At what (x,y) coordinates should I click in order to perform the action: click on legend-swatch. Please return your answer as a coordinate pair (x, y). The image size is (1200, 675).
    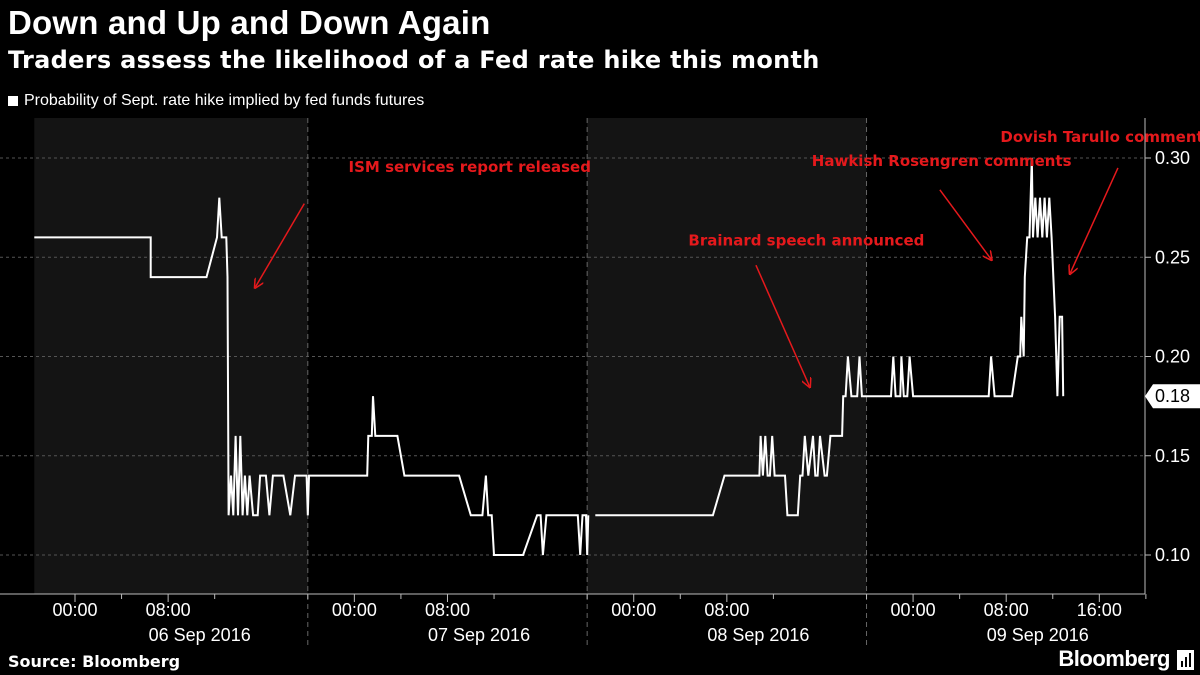
    Looking at the image, I should click on (13, 101).